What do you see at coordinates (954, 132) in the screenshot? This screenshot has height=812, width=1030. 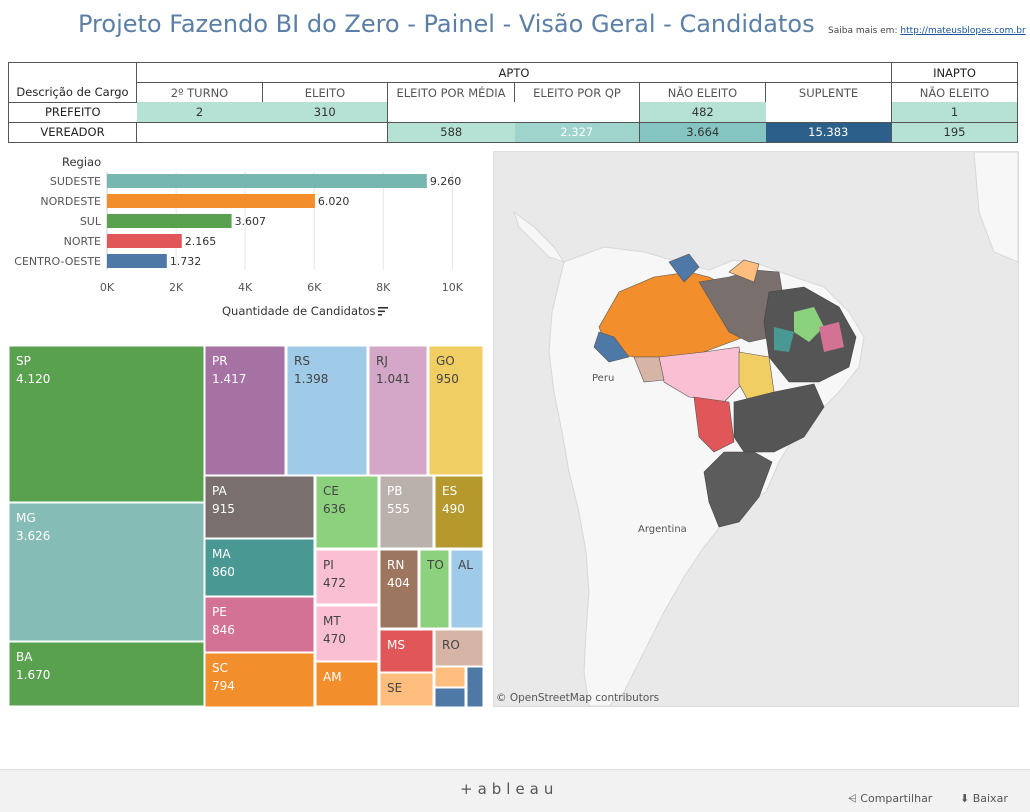 I see `matrix-cell: 195` at bounding box center [954, 132].